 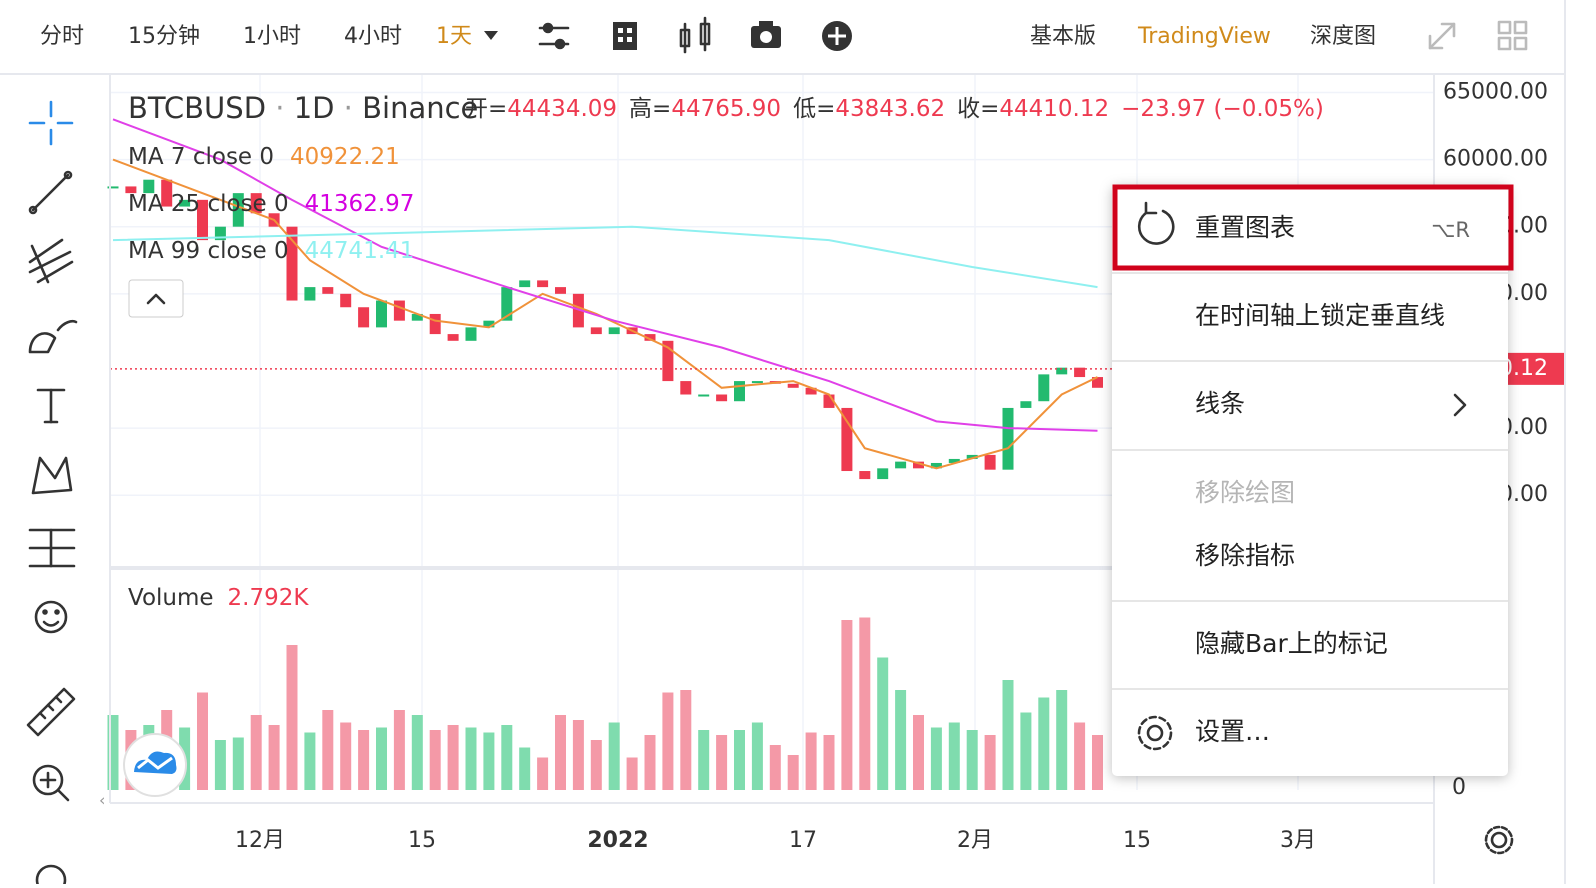 I want to click on pattern-tool, so click(x=52, y=475).